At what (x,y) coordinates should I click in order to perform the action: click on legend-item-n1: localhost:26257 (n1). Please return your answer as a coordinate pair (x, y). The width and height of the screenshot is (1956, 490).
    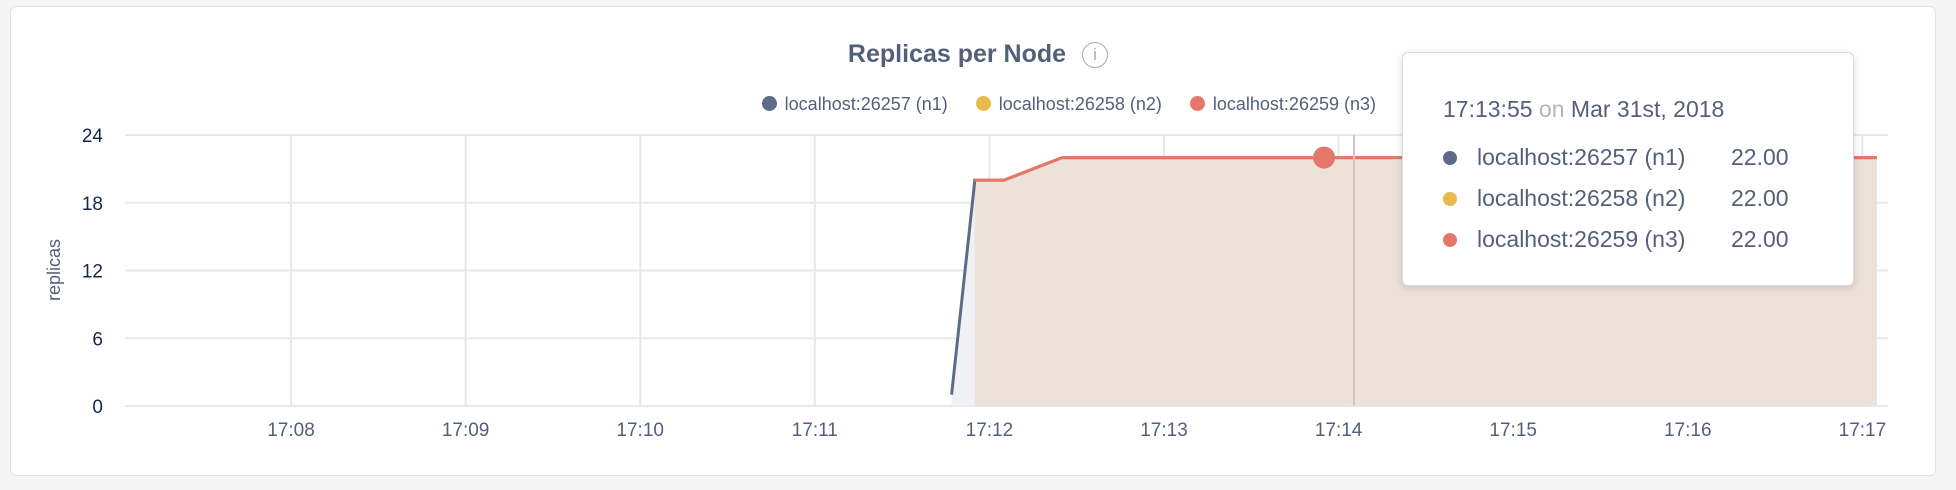
    Looking at the image, I should click on (854, 104).